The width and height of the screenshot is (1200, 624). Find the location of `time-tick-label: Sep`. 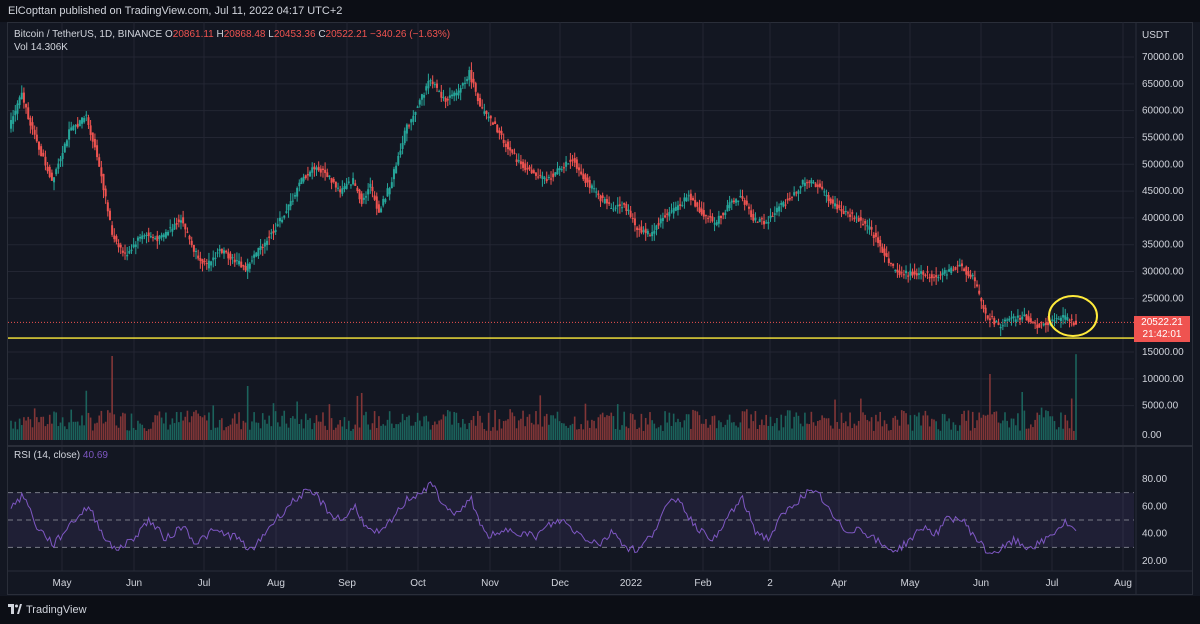

time-tick-label: Sep is located at coordinates (347, 583).